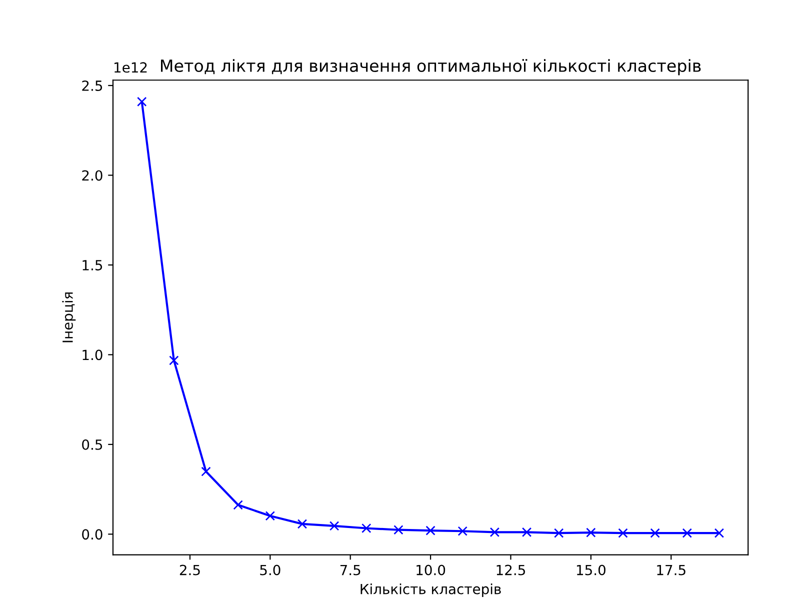  What do you see at coordinates (92, 175) in the screenshot?
I see `y-tick-label: 2.0` at bounding box center [92, 175].